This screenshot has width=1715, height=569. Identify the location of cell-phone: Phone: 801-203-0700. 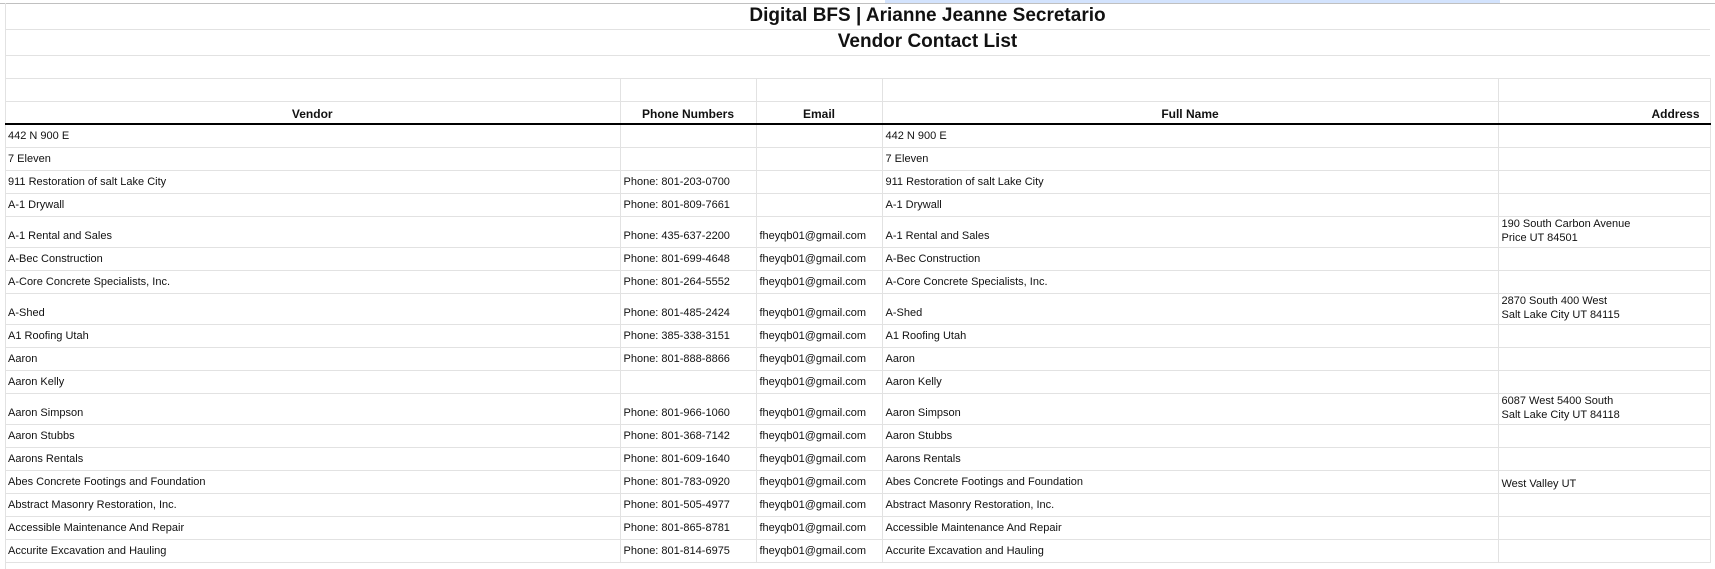
(688, 182).